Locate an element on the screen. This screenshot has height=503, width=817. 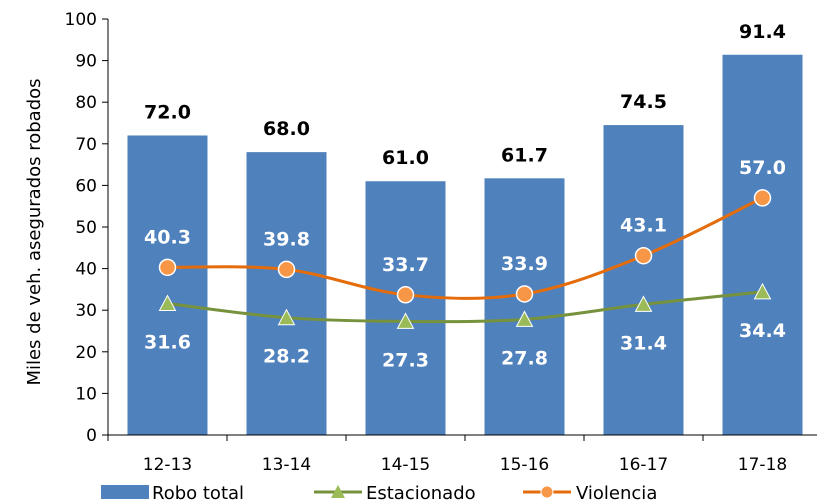
y-tick-label: 70 is located at coordinates (86, 145).